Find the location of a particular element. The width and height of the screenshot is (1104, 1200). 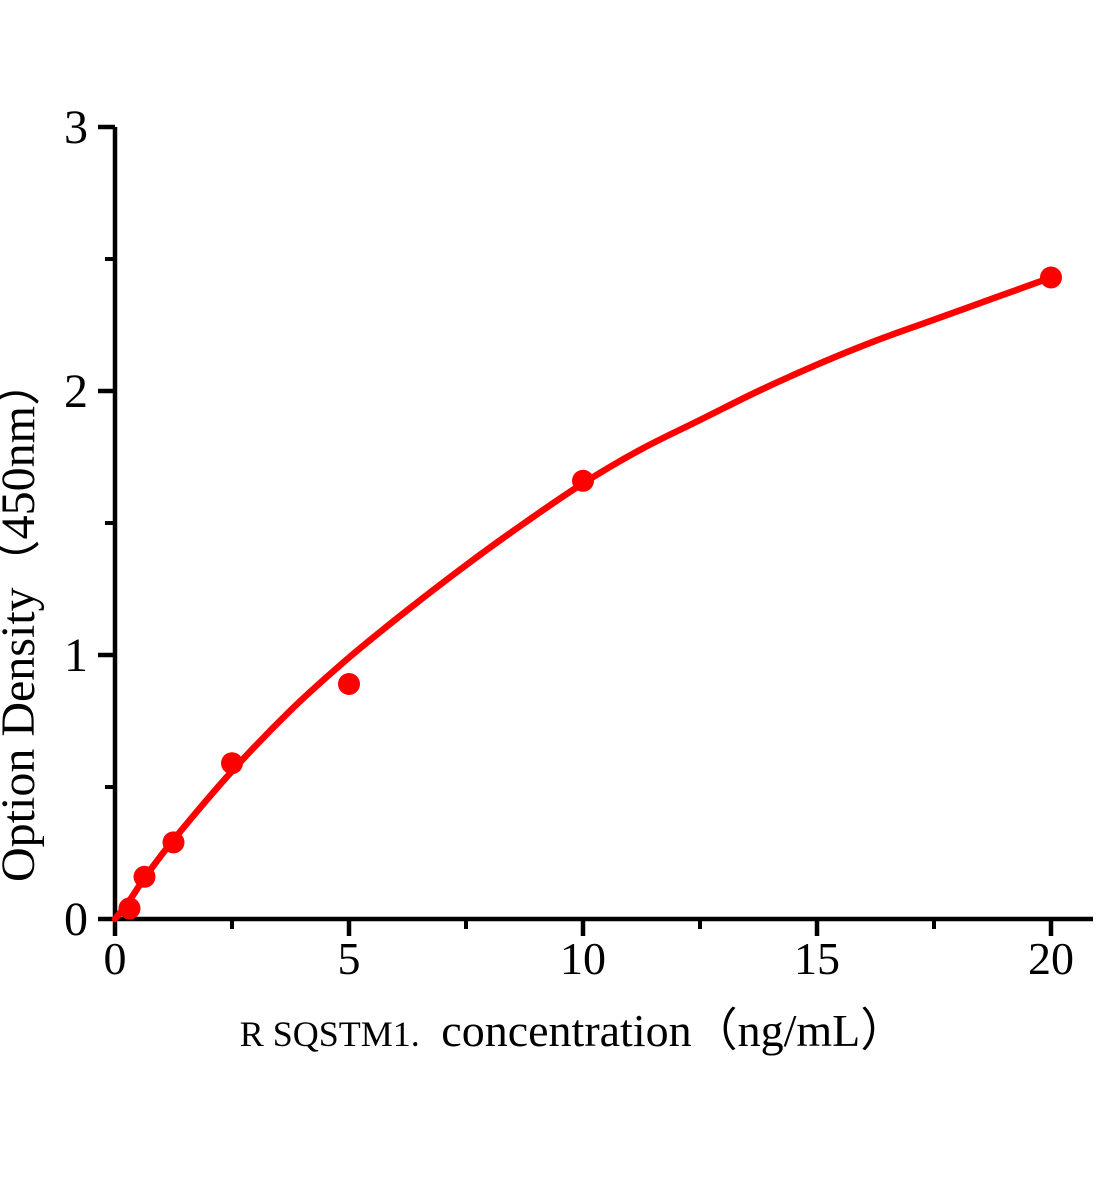

x-tick-label: 10 is located at coordinates (583, 958).